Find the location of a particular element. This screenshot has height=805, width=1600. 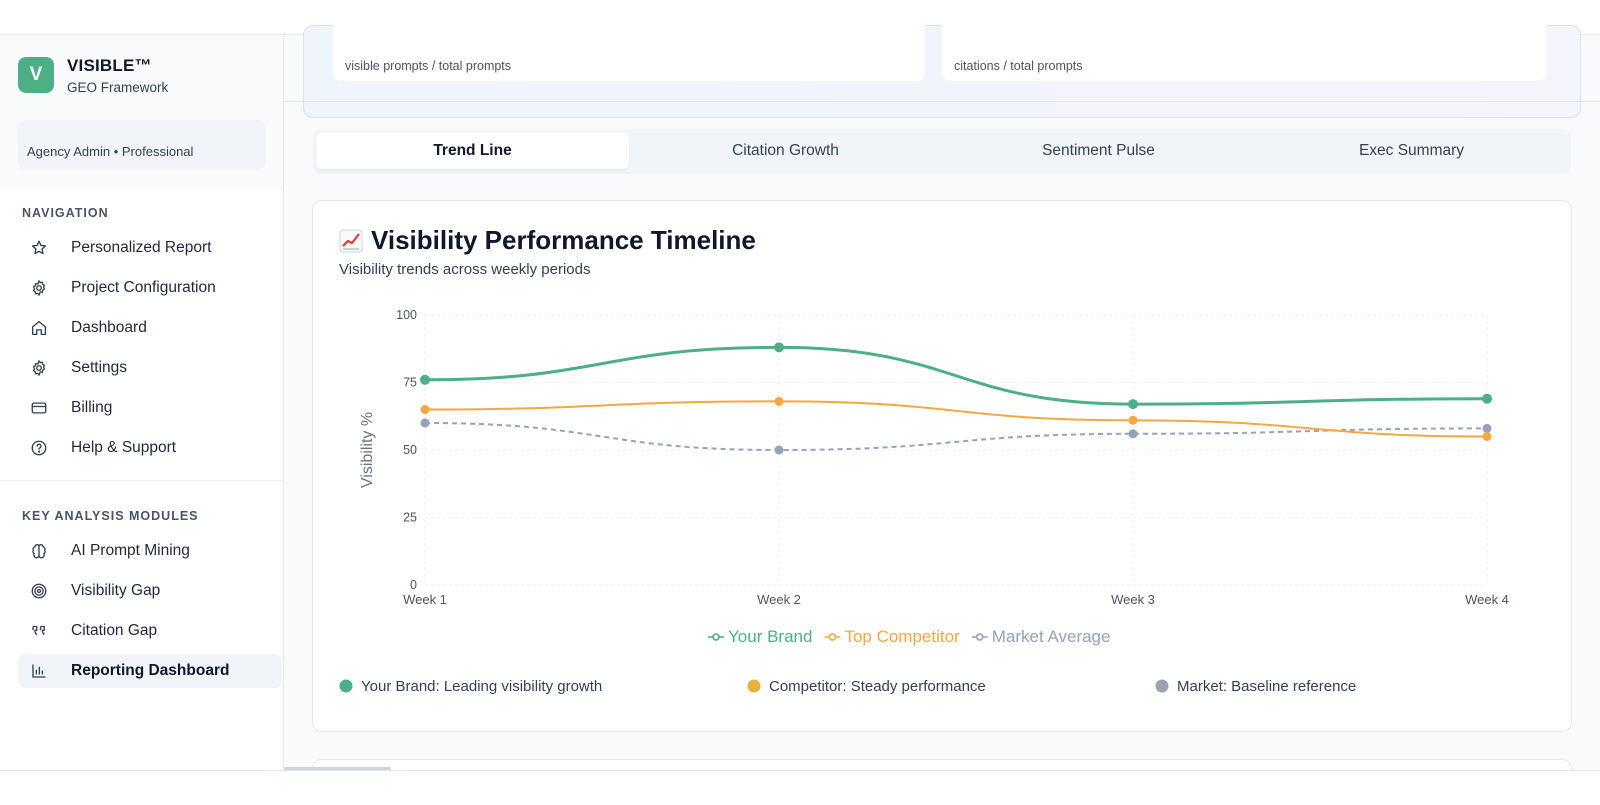

legend-marker-your-brand is located at coordinates (716, 637).